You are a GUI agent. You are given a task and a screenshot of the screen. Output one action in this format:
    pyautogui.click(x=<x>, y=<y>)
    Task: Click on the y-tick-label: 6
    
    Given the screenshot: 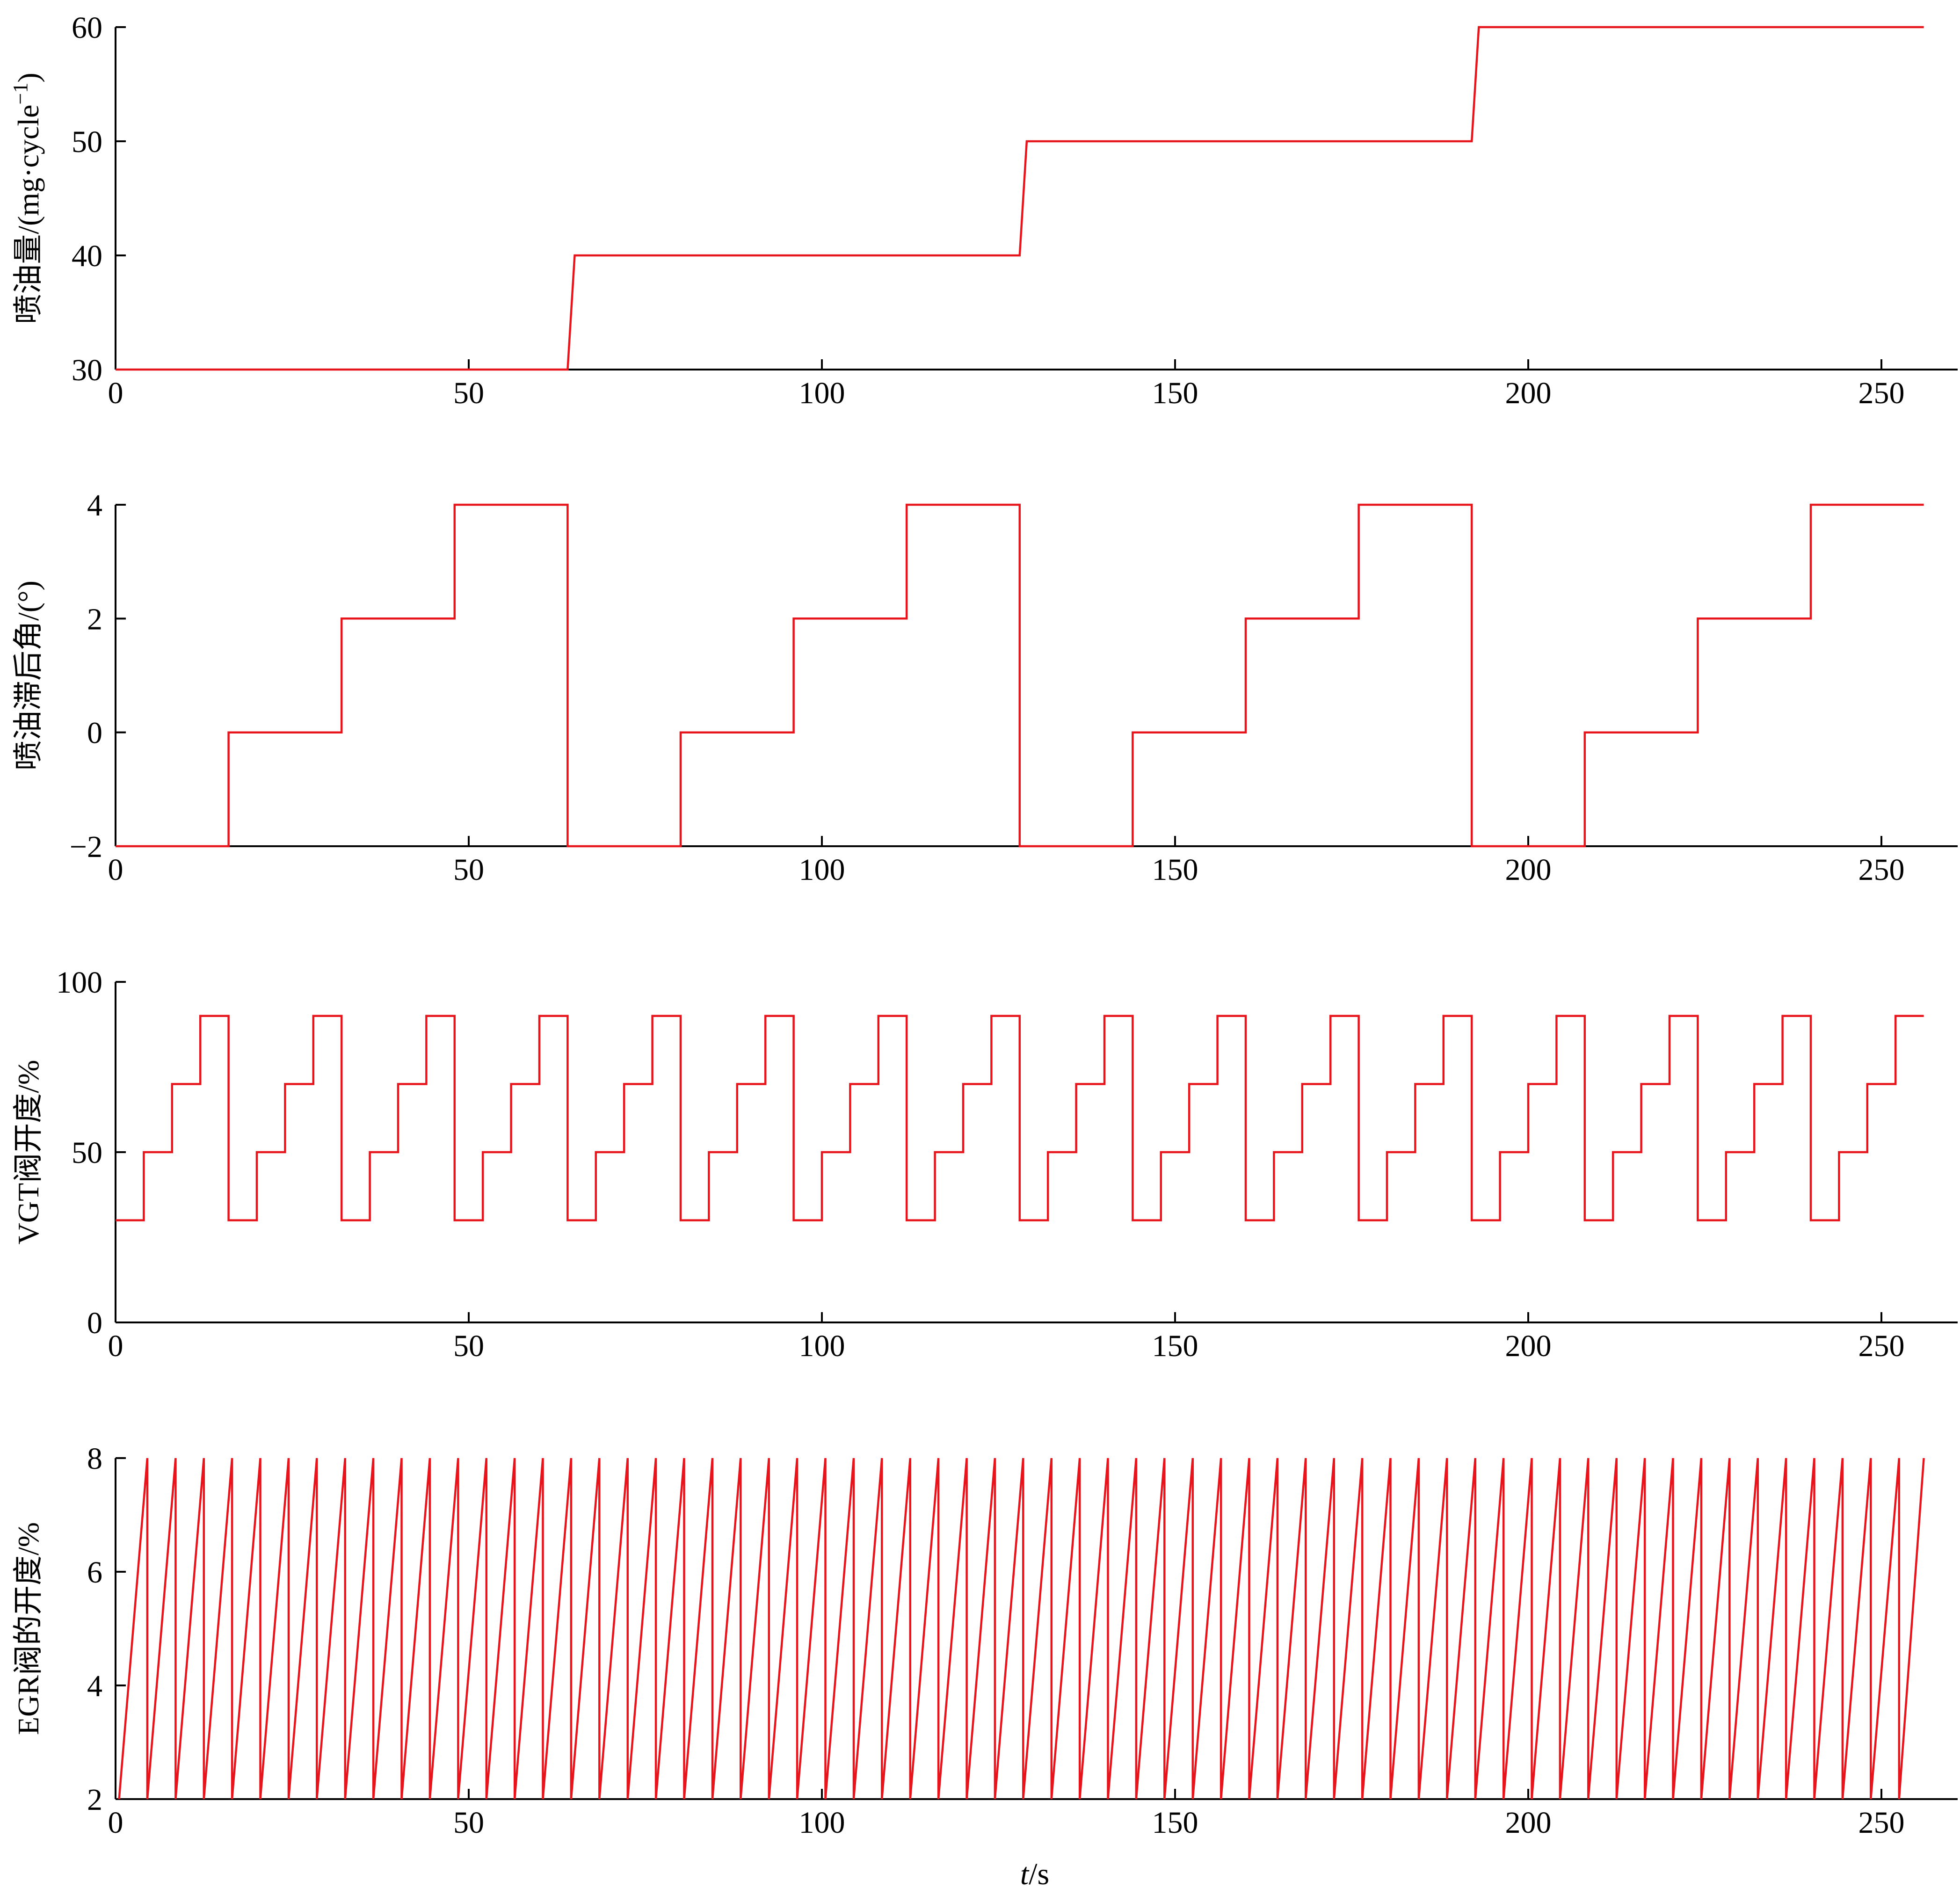 What is the action you would take?
    pyautogui.click(x=95, y=1572)
    